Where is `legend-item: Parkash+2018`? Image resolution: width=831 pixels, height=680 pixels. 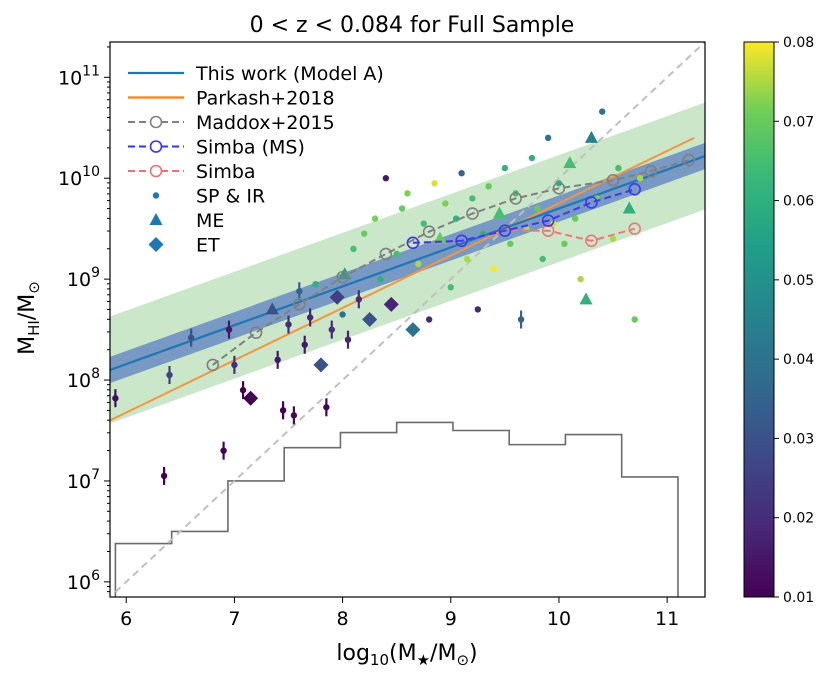 legend-item: Parkash+2018 is located at coordinates (231, 99).